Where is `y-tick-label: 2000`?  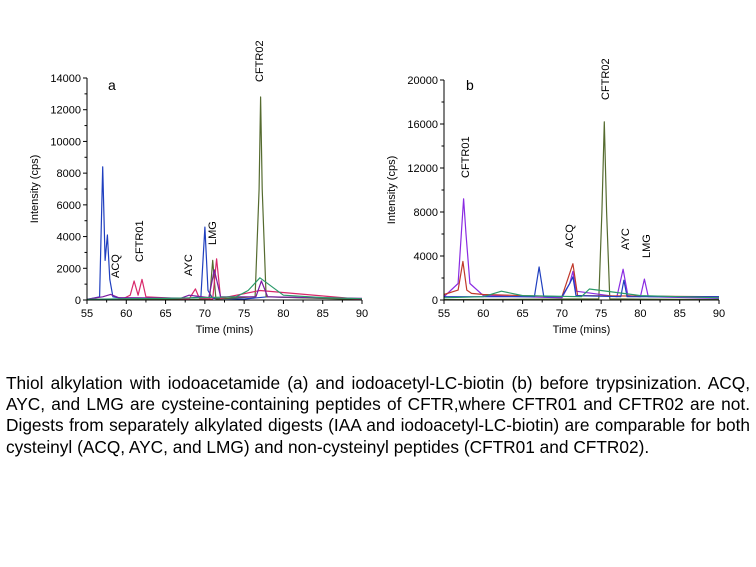
y-tick-label: 2000 is located at coordinates (69, 269).